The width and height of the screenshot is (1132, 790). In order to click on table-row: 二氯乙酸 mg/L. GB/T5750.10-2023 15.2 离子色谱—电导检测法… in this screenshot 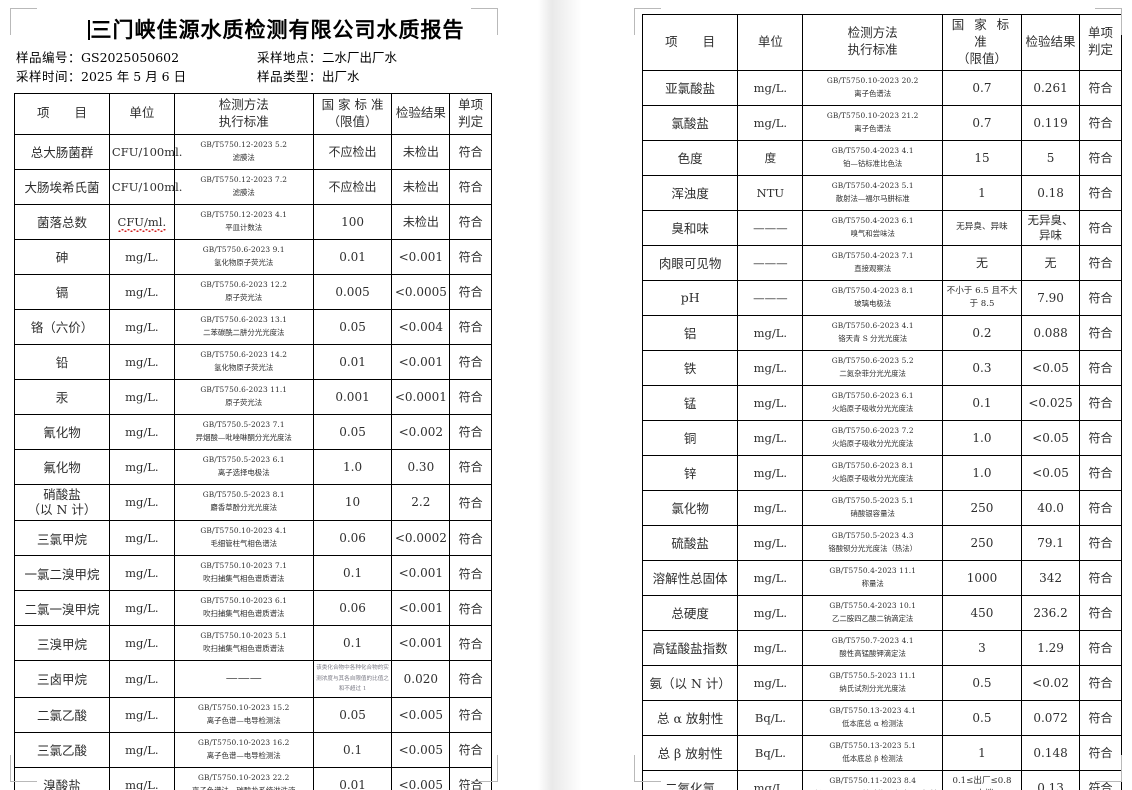, I will do `click(253, 714)`.